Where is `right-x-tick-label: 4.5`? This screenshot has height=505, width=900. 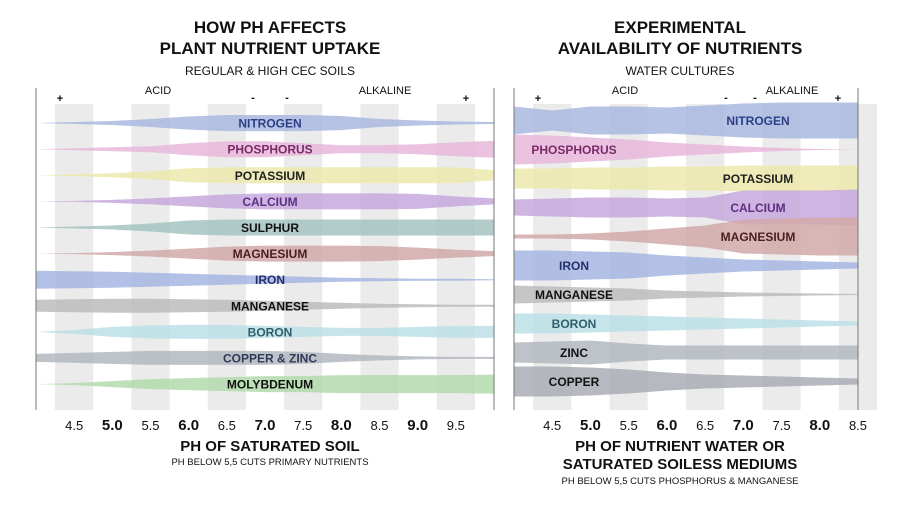
right-x-tick-label: 4.5 is located at coordinates (552, 425).